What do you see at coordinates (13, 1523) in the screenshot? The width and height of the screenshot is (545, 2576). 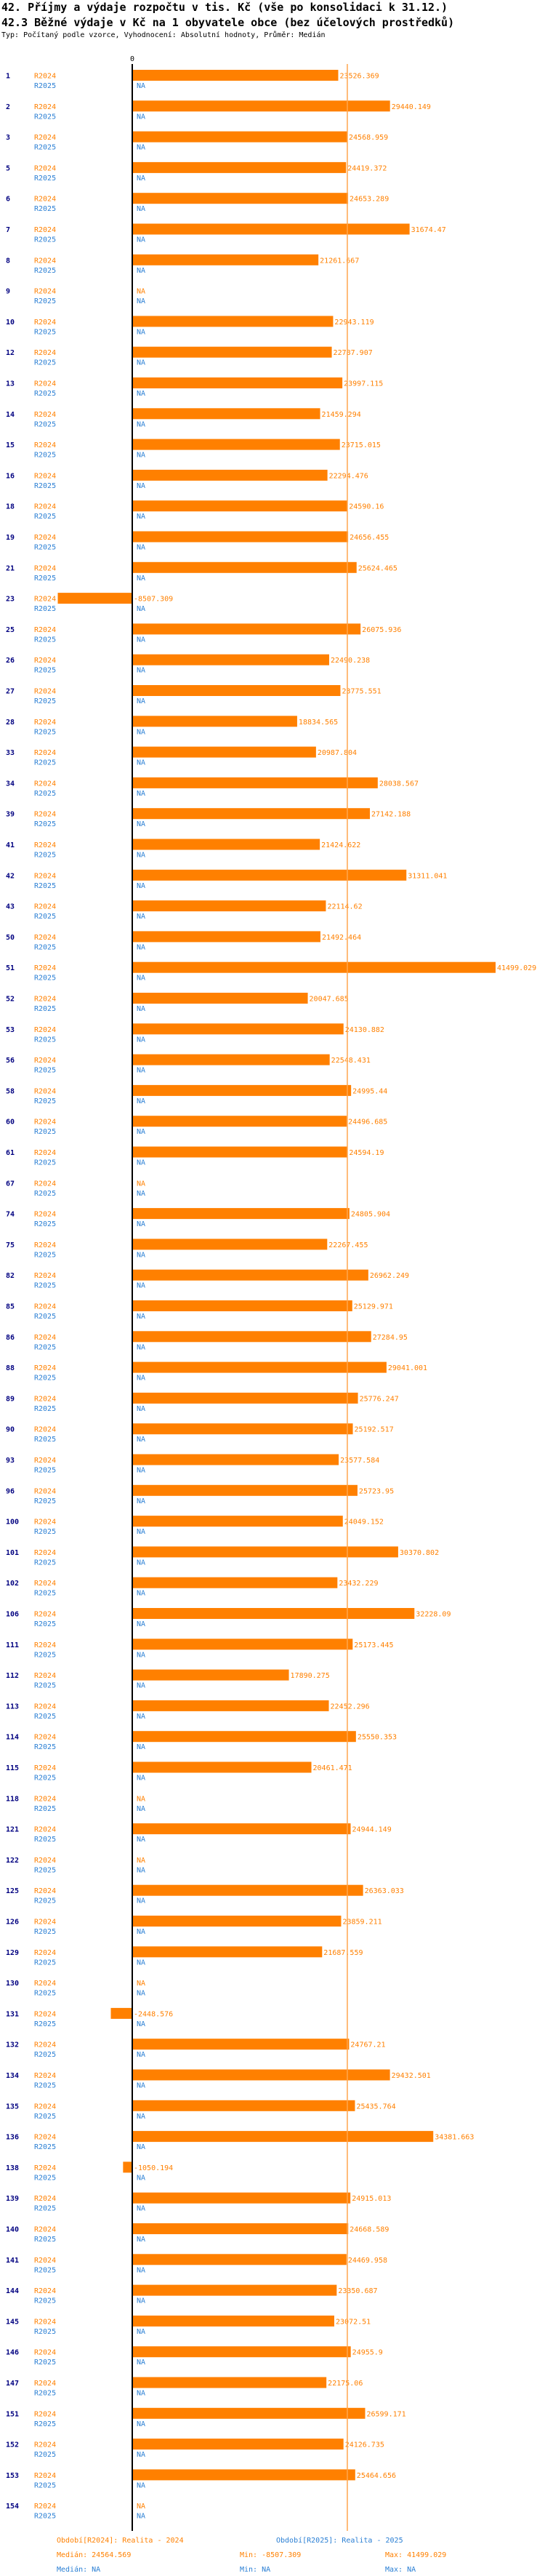 I see `category-label: 100` at bounding box center [13, 1523].